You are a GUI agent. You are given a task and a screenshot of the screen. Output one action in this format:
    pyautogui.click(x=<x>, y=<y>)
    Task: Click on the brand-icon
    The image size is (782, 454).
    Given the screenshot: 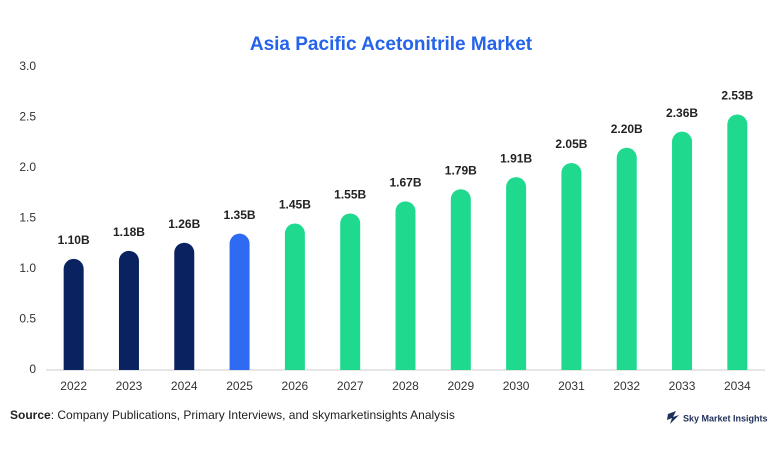 What is the action you would take?
    pyautogui.click(x=673, y=417)
    